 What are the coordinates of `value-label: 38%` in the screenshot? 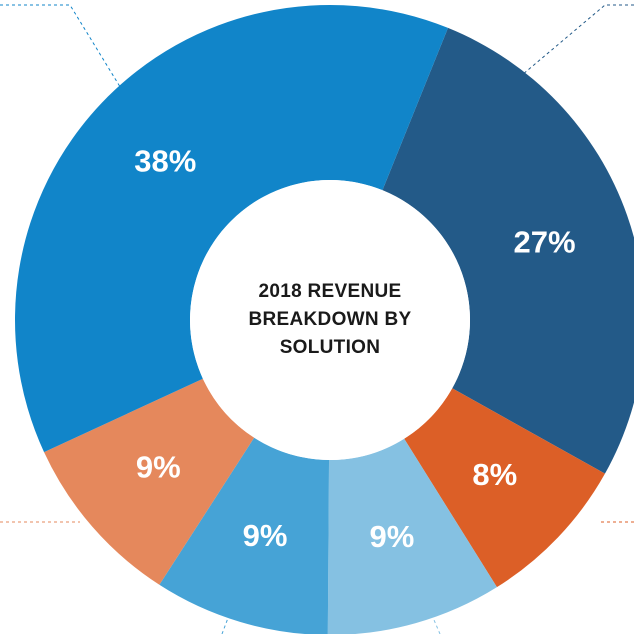 It's located at (165, 160).